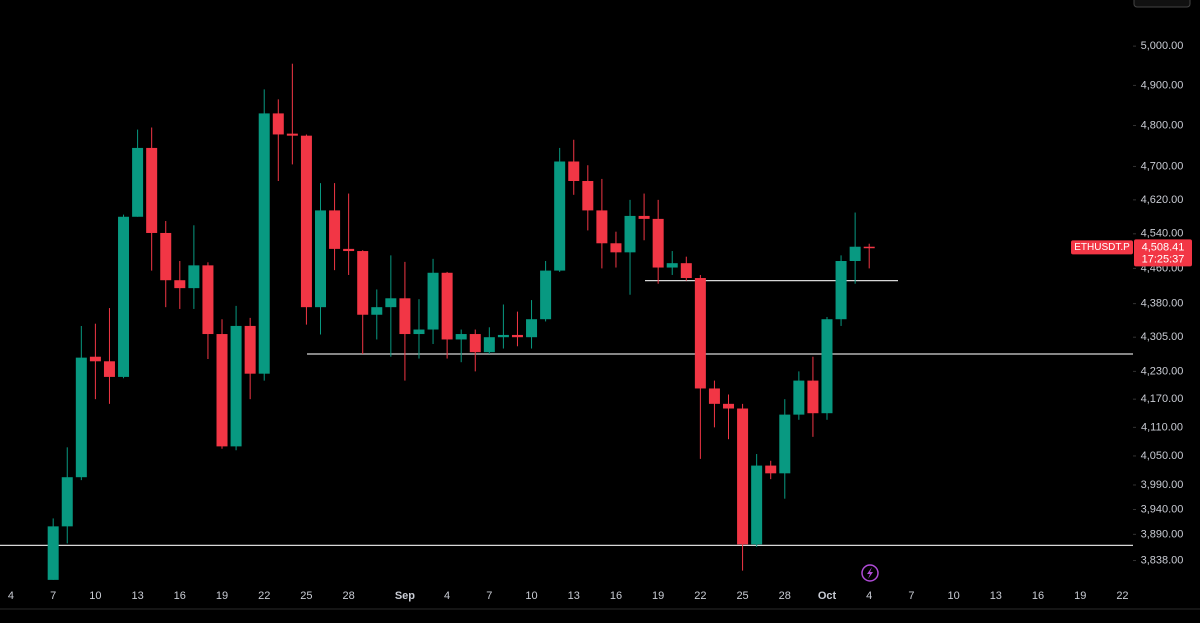 The height and width of the screenshot is (623, 1200). Describe the element at coordinates (405, 596) in the screenshot. I see `x-tick-label: Sep` at that location.